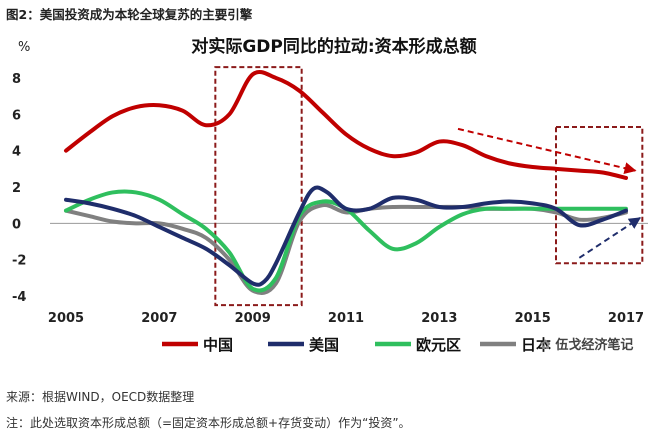 This screenshot has width=668, height=435. Describe the element at coordinates (599, 195) in the screenshot. I see `highlight-box-recent` at that location.